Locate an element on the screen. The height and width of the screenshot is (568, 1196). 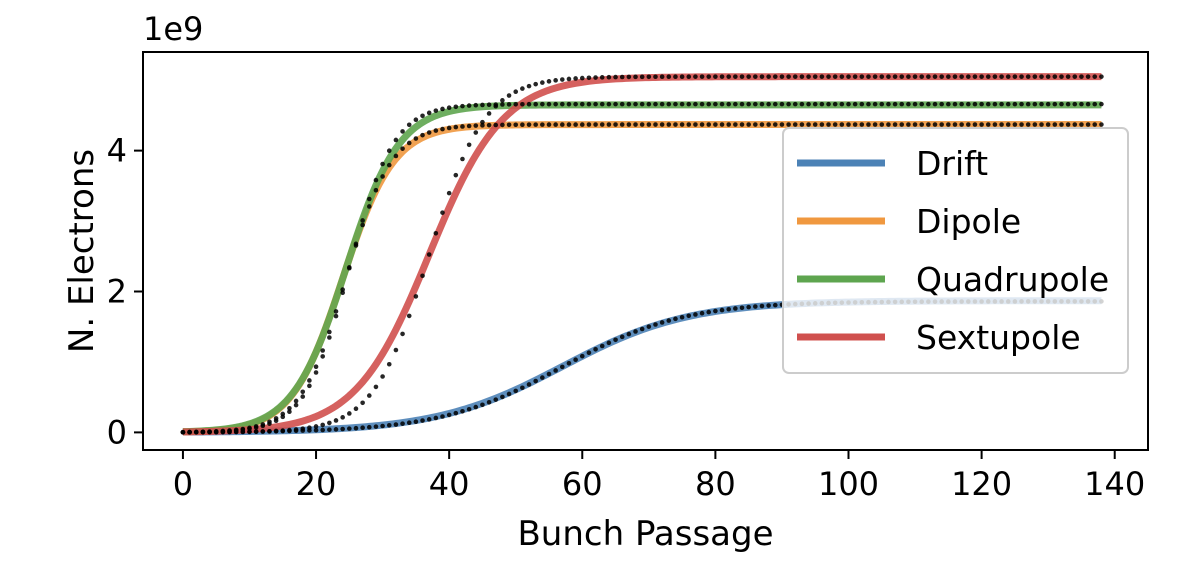
y-tick-label: 0 is located at coordinates (117, 432).